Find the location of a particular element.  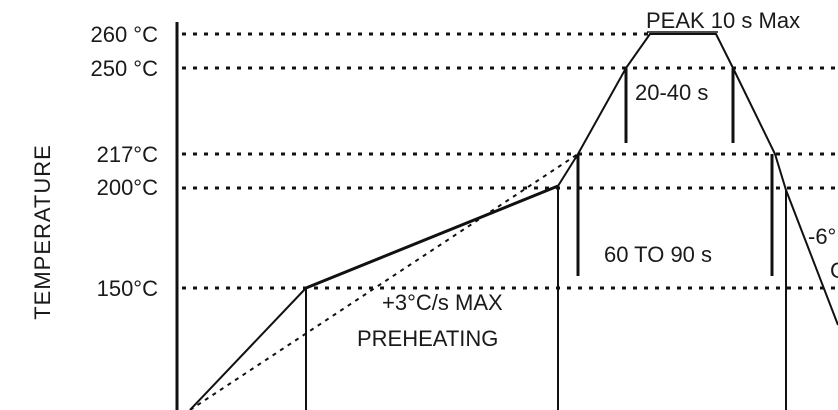

annotation-preheating: PREHEATING is located at coordinates (427, 338).